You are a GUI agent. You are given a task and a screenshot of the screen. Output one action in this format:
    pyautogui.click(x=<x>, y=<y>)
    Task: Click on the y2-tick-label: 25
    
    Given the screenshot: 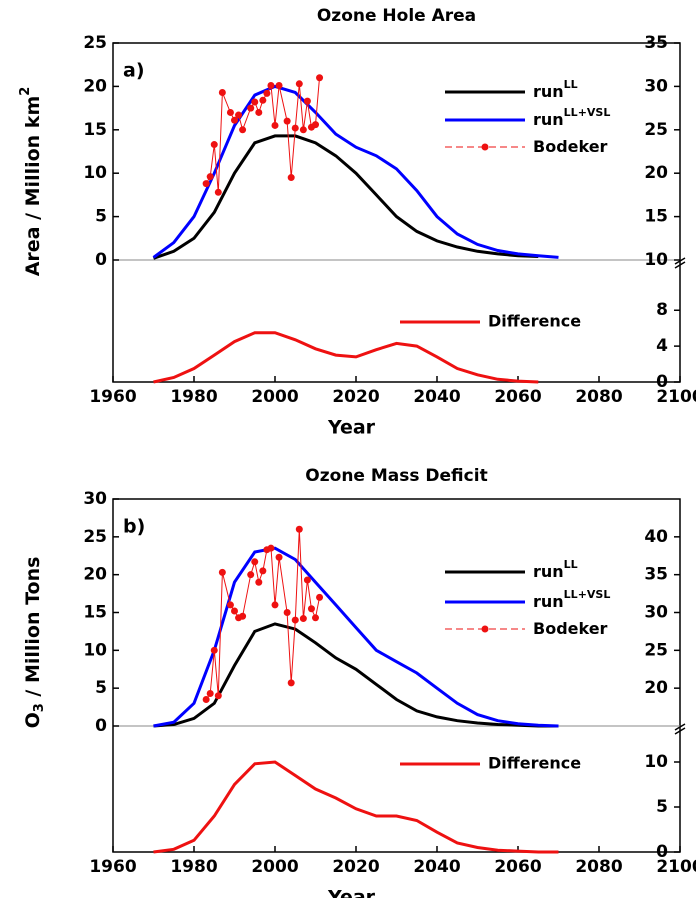 What is the action you would take?
    pyautogui.click(x=656, y=130)
    